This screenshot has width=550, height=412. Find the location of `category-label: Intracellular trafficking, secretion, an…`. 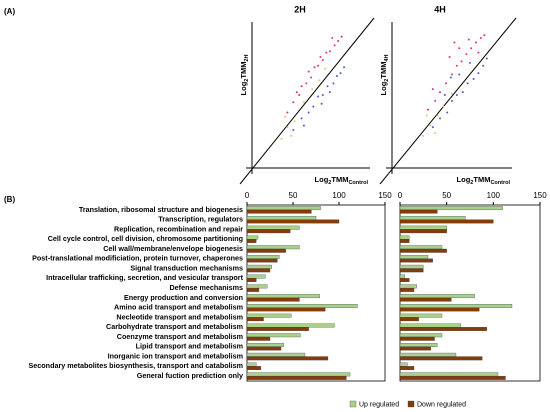

category-label: Intracellular trafficking, secretion, an… is located at coordinates (145, 277).